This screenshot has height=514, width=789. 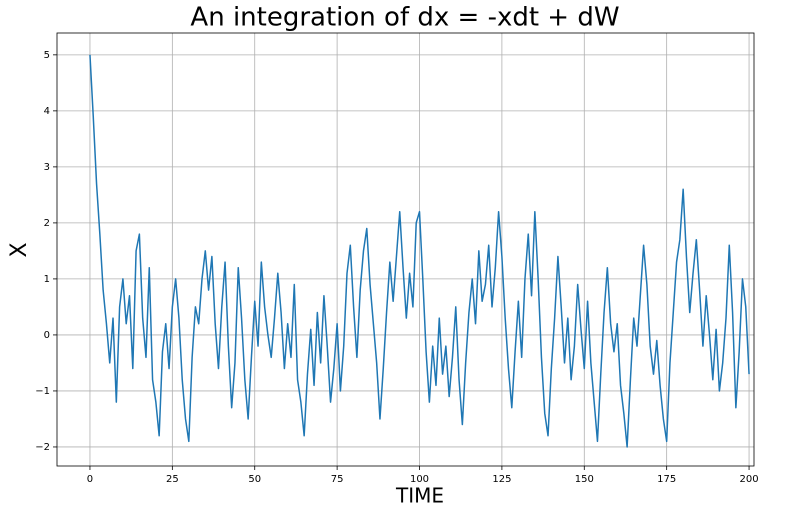 I want to click on y-tick-label: 3, so click(x=47, y=167).